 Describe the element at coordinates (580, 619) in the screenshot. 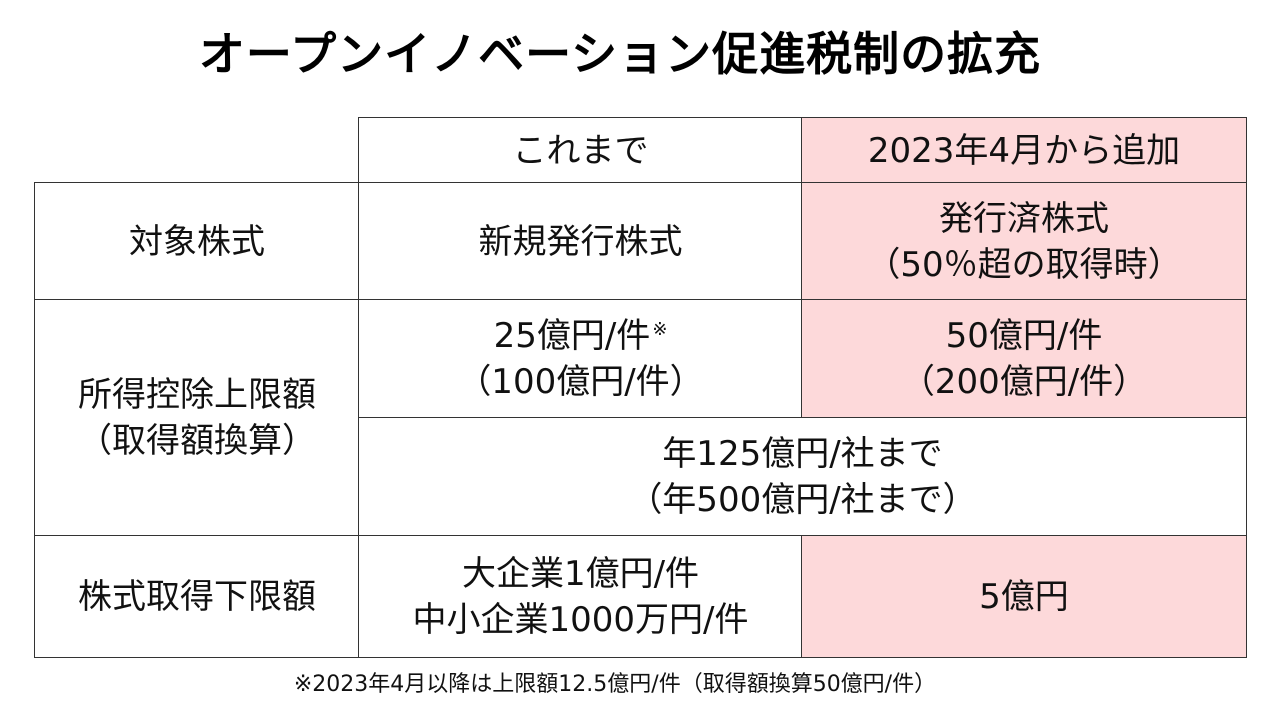

I see `cell-text-line2: 中小企業1000万円/件` at that location.